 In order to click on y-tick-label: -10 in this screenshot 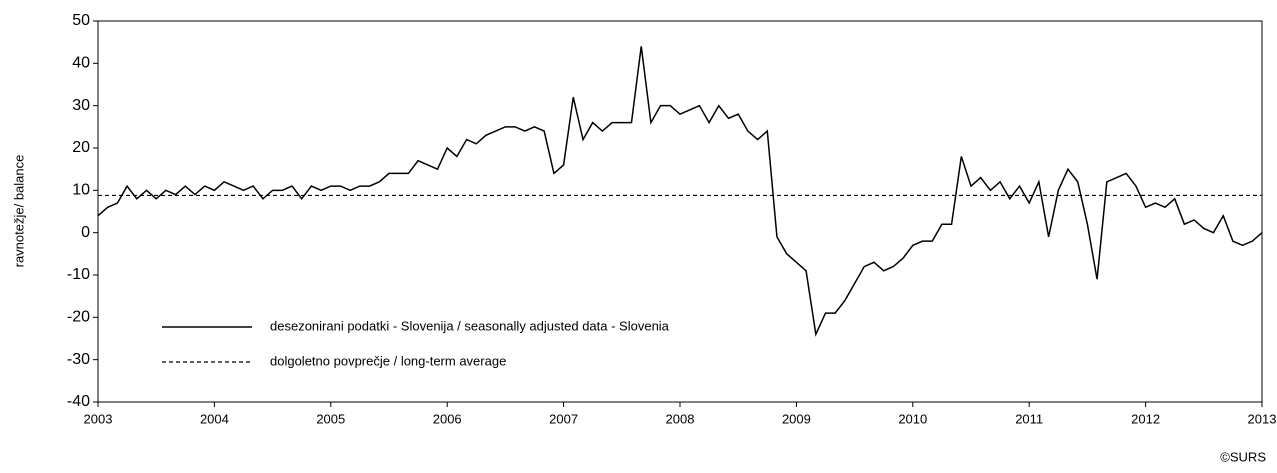, I will do `click(78, 274)`.